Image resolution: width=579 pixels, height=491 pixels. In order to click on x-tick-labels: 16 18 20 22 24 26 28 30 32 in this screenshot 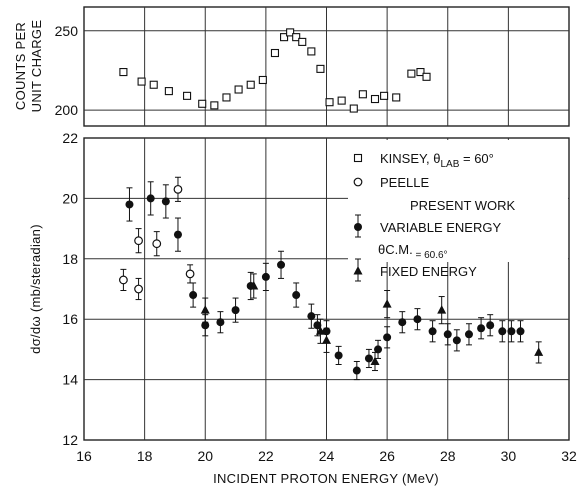, I will do `click(326, 456)`.